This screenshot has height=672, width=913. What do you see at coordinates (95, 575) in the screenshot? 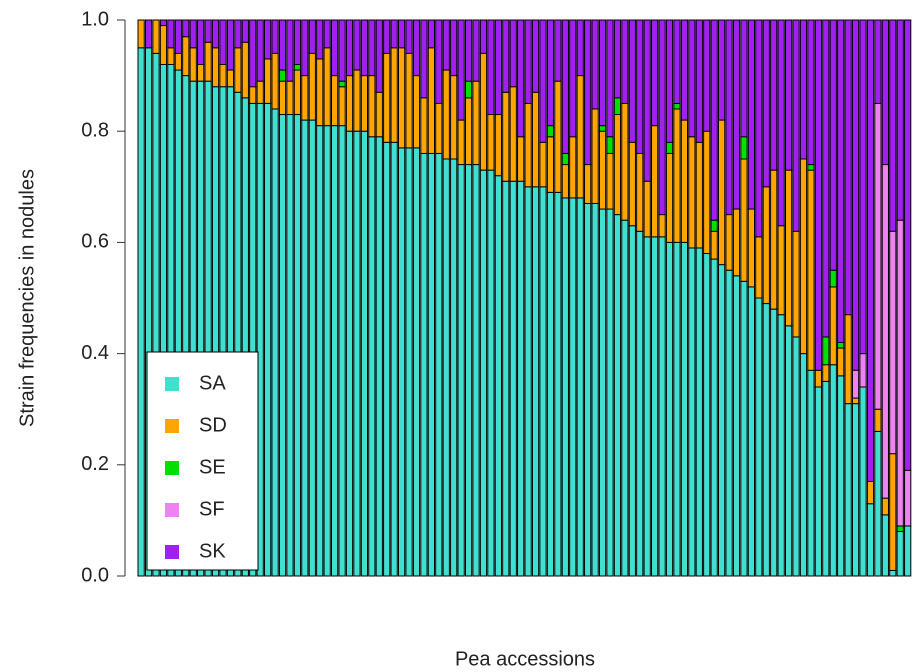
I see `y-tick-label: 0.0` at bounding box center [95, 575].